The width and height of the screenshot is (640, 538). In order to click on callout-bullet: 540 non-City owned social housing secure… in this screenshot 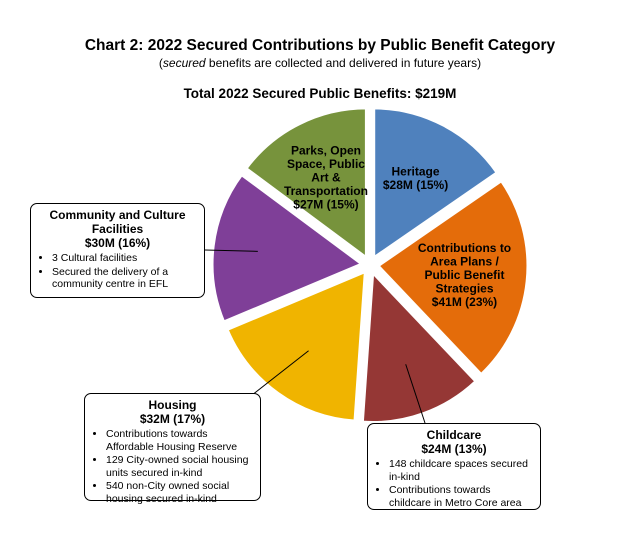, I will do `click(179, 492)`.